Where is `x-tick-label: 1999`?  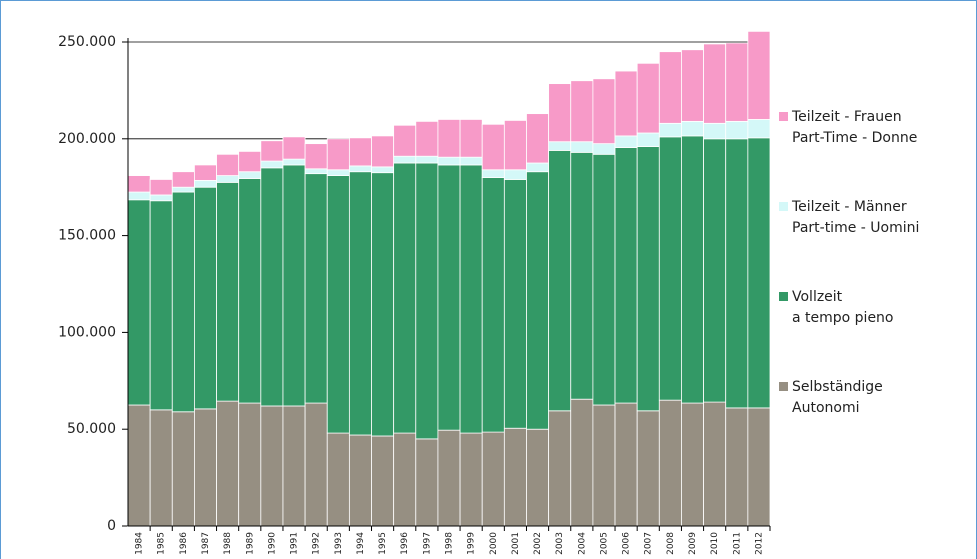
x-tick-label: 1999 is located at coordinates (472, 543).